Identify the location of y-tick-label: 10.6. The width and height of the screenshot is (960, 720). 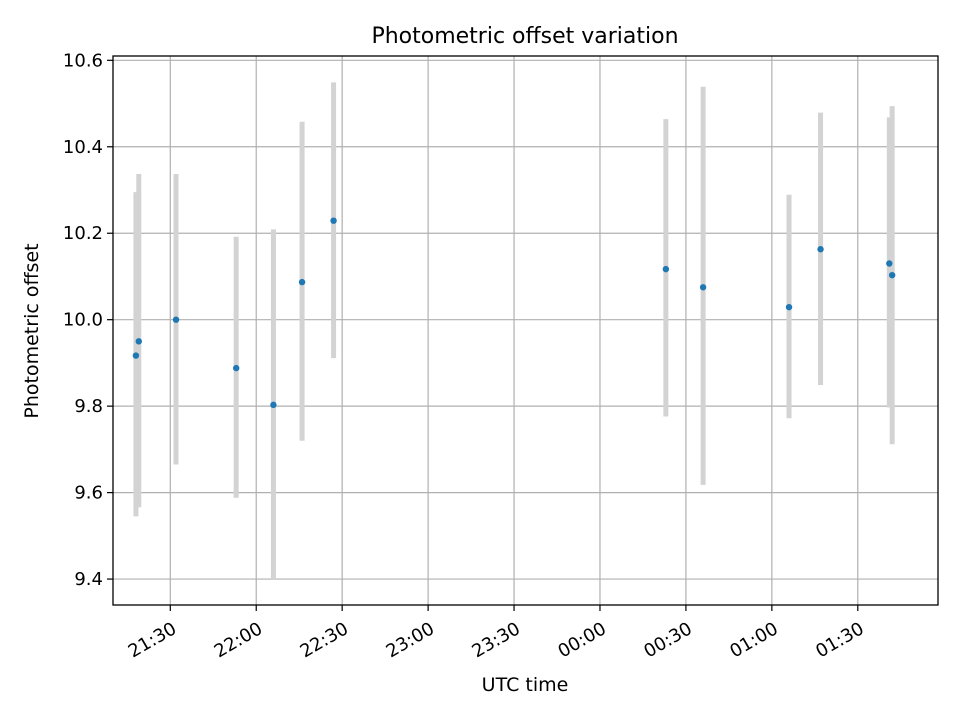
(83, 60).